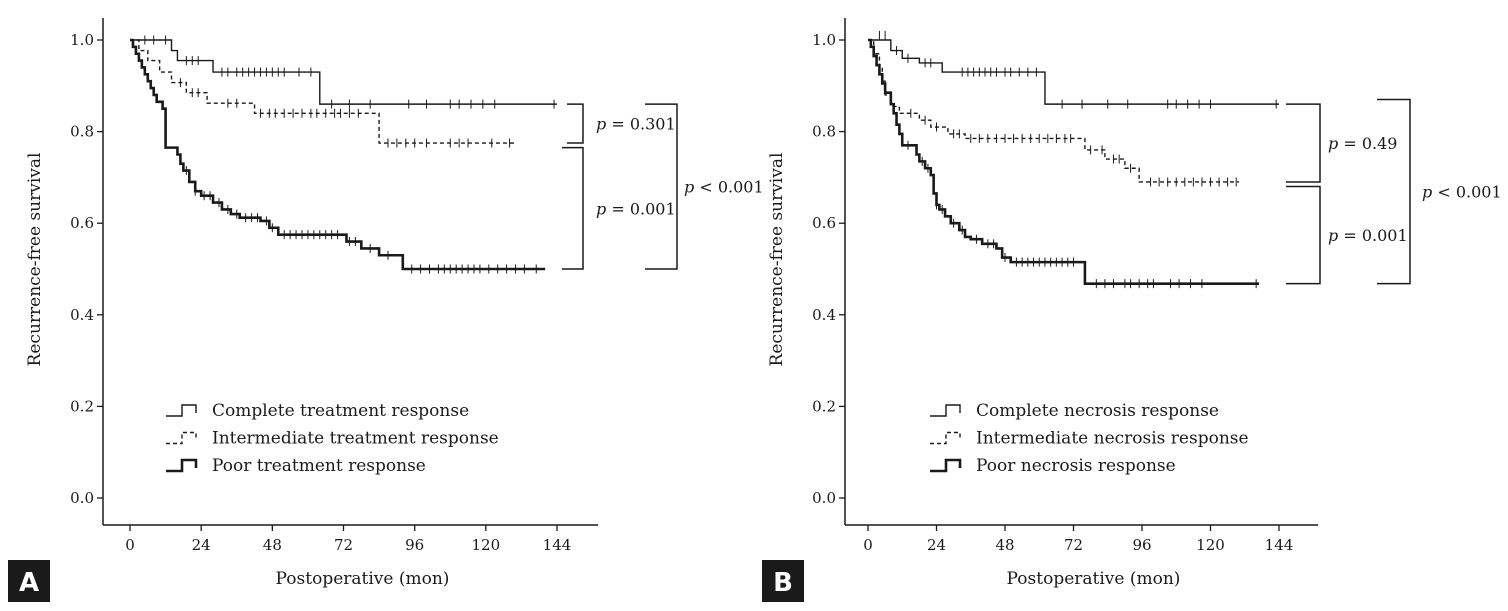 The width and height of the screenshot is (1508, 611). I want to click on legend-label: Poor treatment response, so click(319, 466).